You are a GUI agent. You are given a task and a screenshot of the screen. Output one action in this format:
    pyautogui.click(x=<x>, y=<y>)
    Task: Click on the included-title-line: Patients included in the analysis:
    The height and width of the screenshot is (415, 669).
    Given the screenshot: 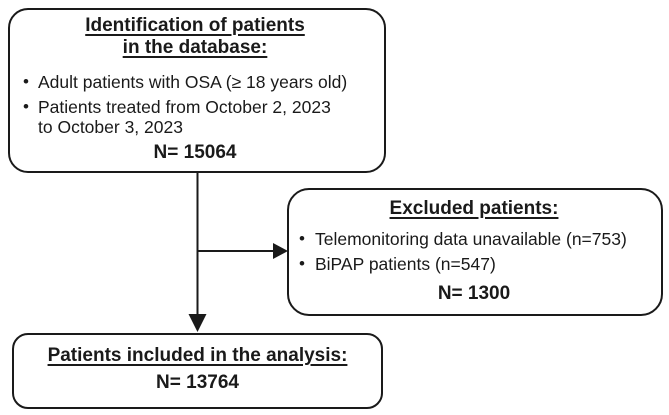 What is the action you would take?
    pyautogui.click(x=197, y=355)
    